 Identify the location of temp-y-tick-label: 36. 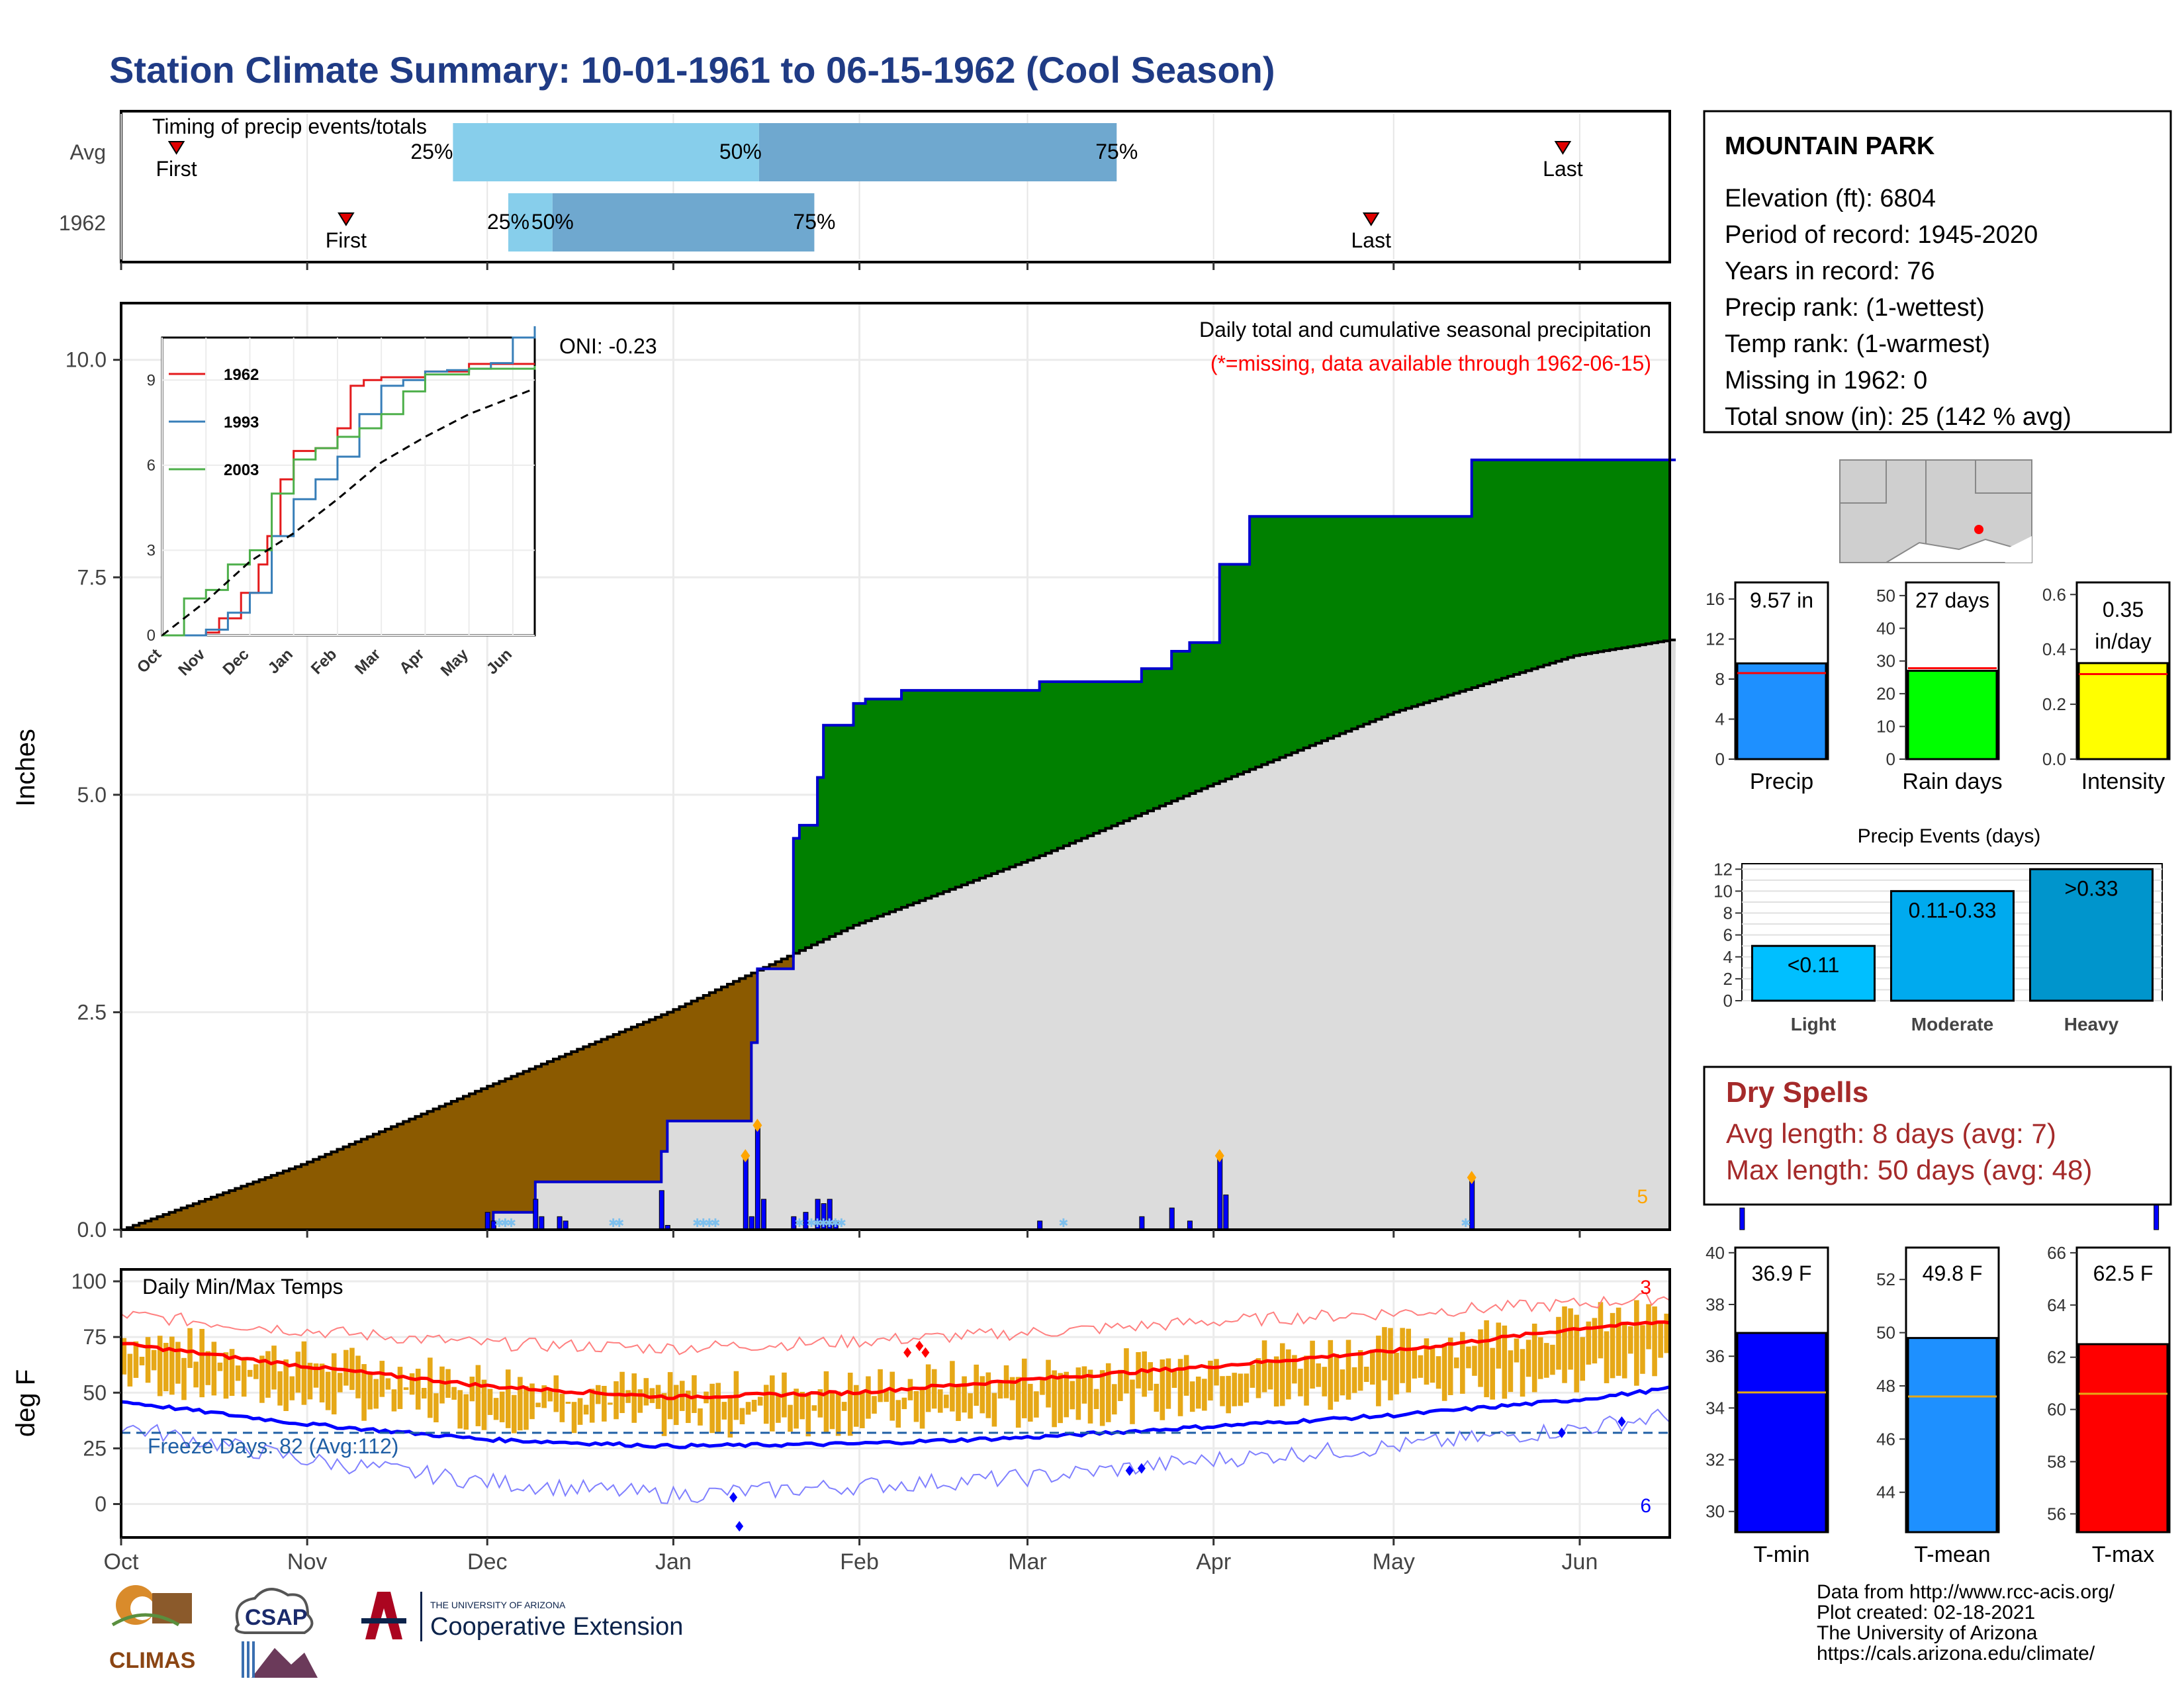
(1715, 1356).